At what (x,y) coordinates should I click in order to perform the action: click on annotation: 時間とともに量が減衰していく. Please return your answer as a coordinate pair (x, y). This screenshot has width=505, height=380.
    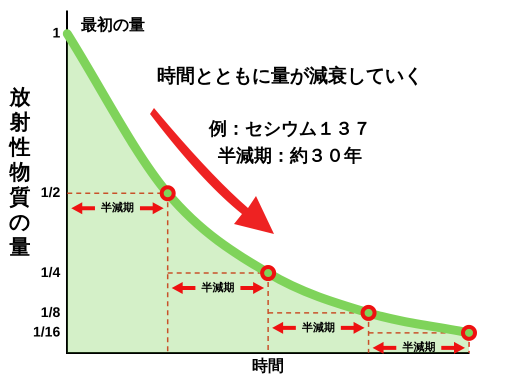
    Looking at the image, I should click on (290, 75).